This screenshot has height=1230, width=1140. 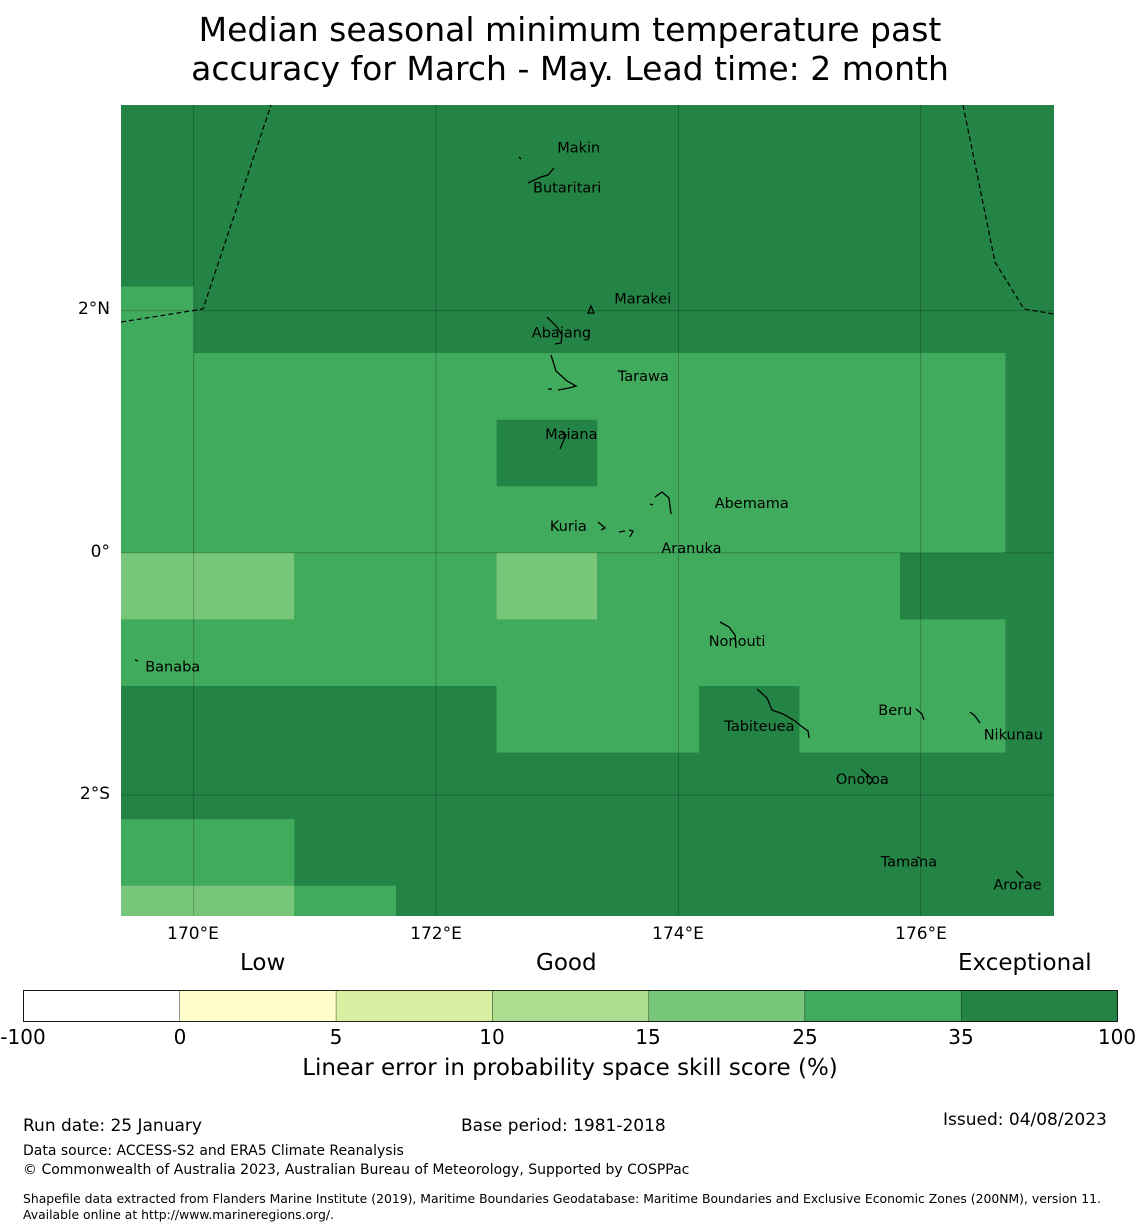 I want to click on place-label-arorae: Arorae, so click(x=1017, y=886).